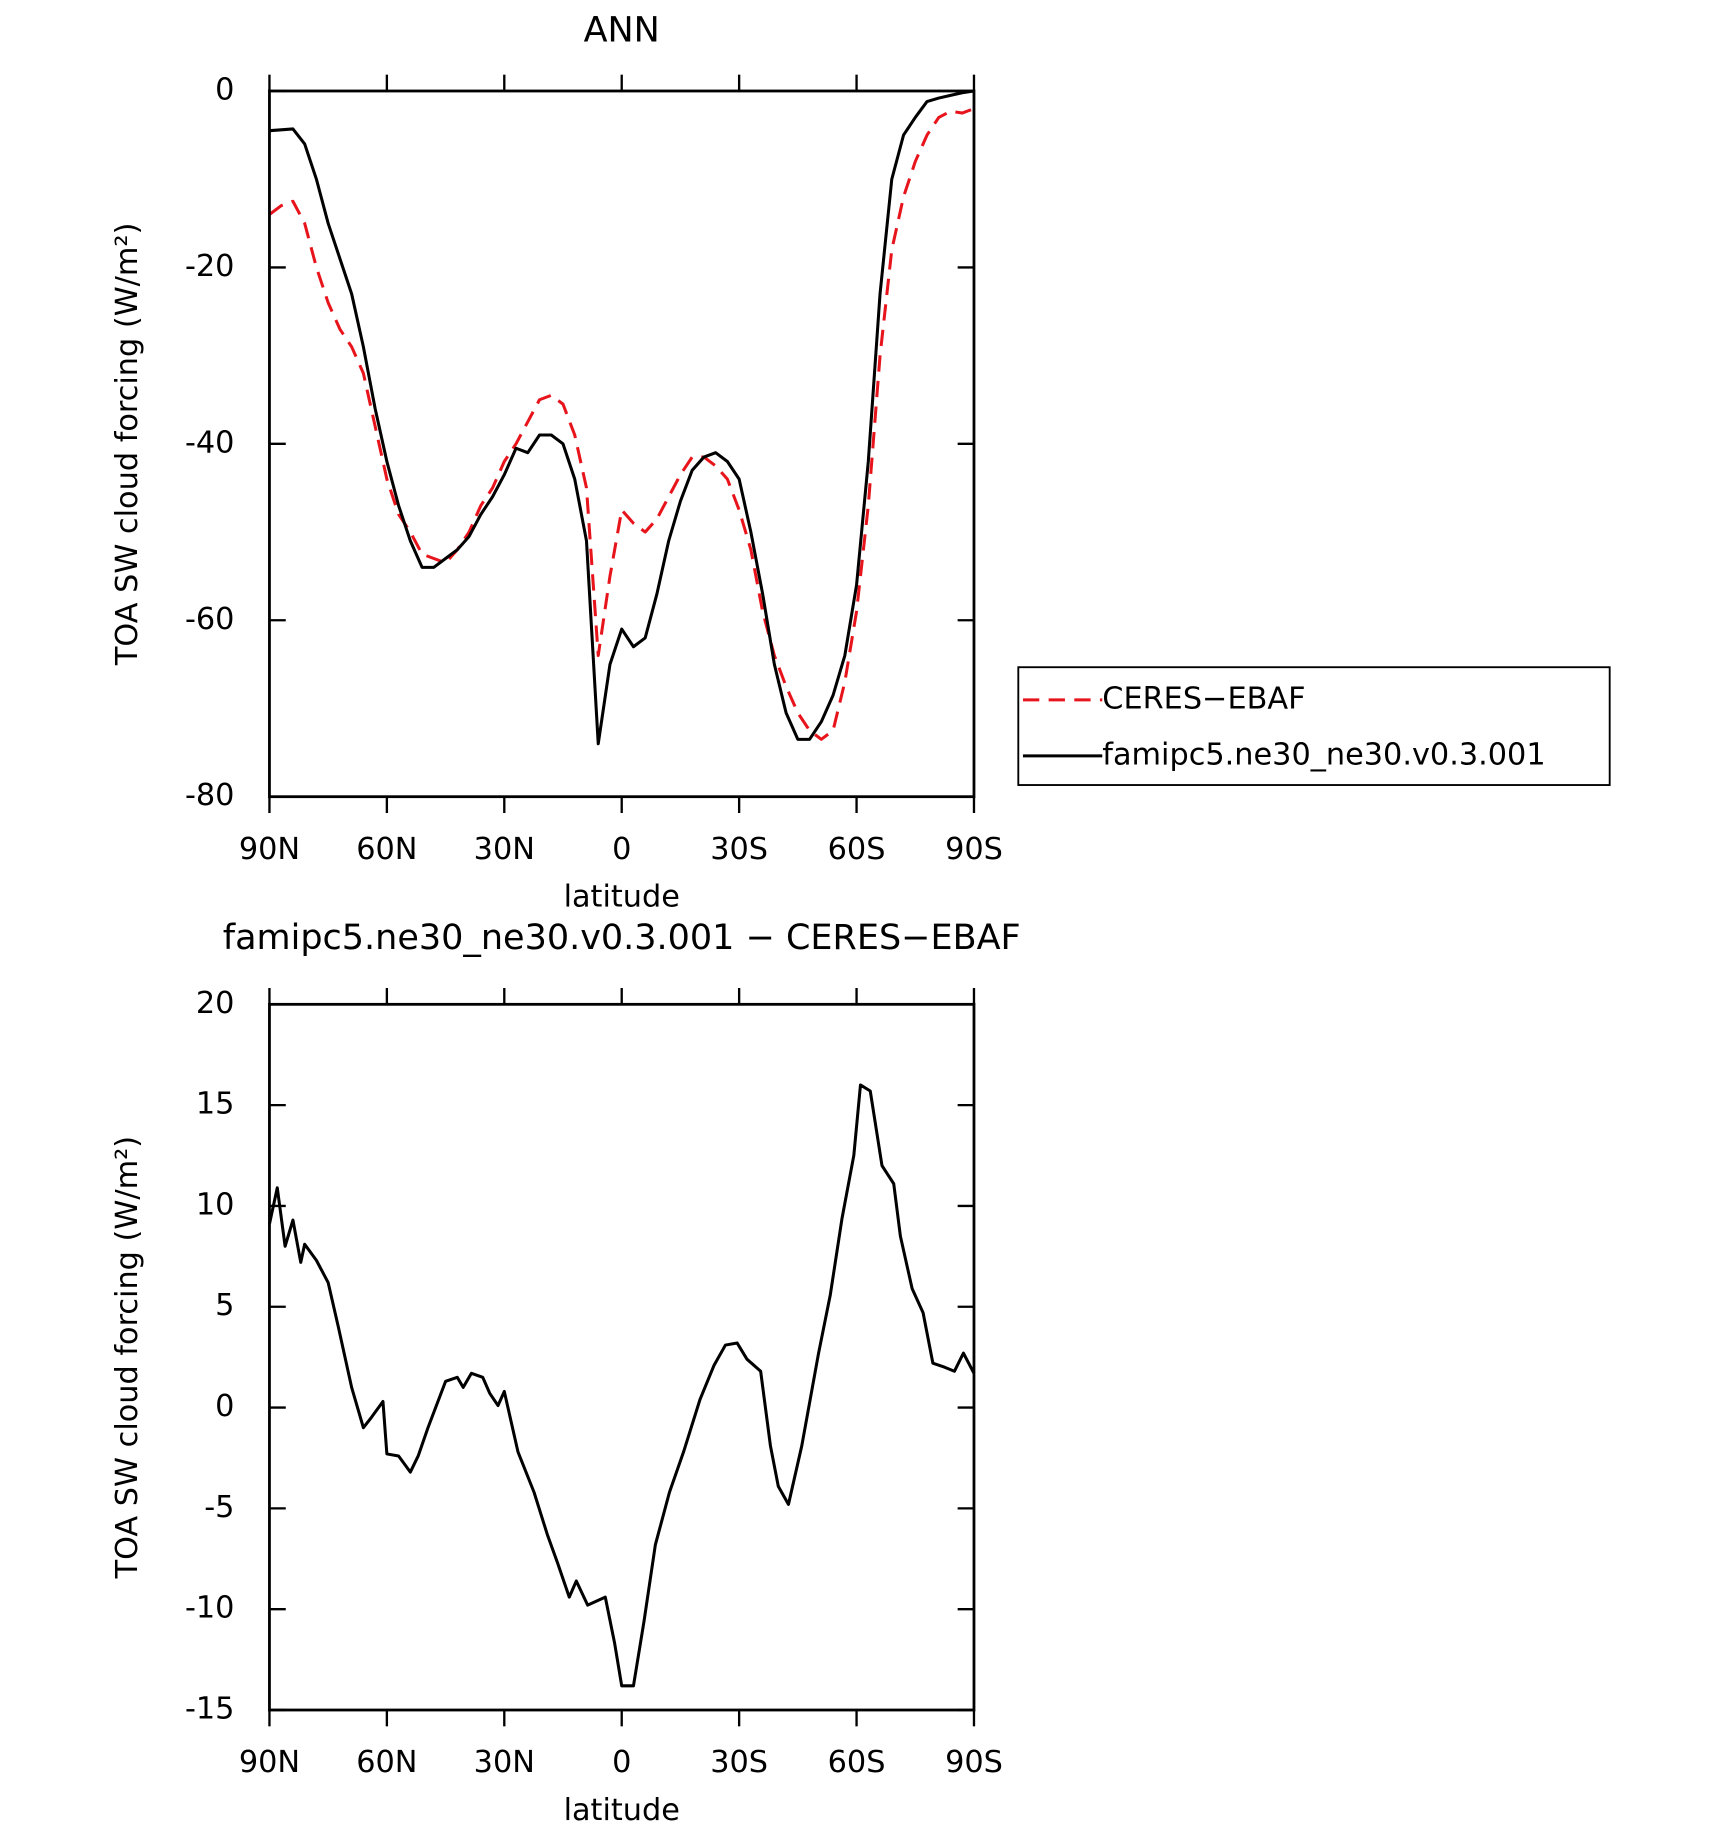 Image resolution: width=1710 pixels, height=1822 pixels. I want to click on y-tick-label: -15, so click(210, 1709).